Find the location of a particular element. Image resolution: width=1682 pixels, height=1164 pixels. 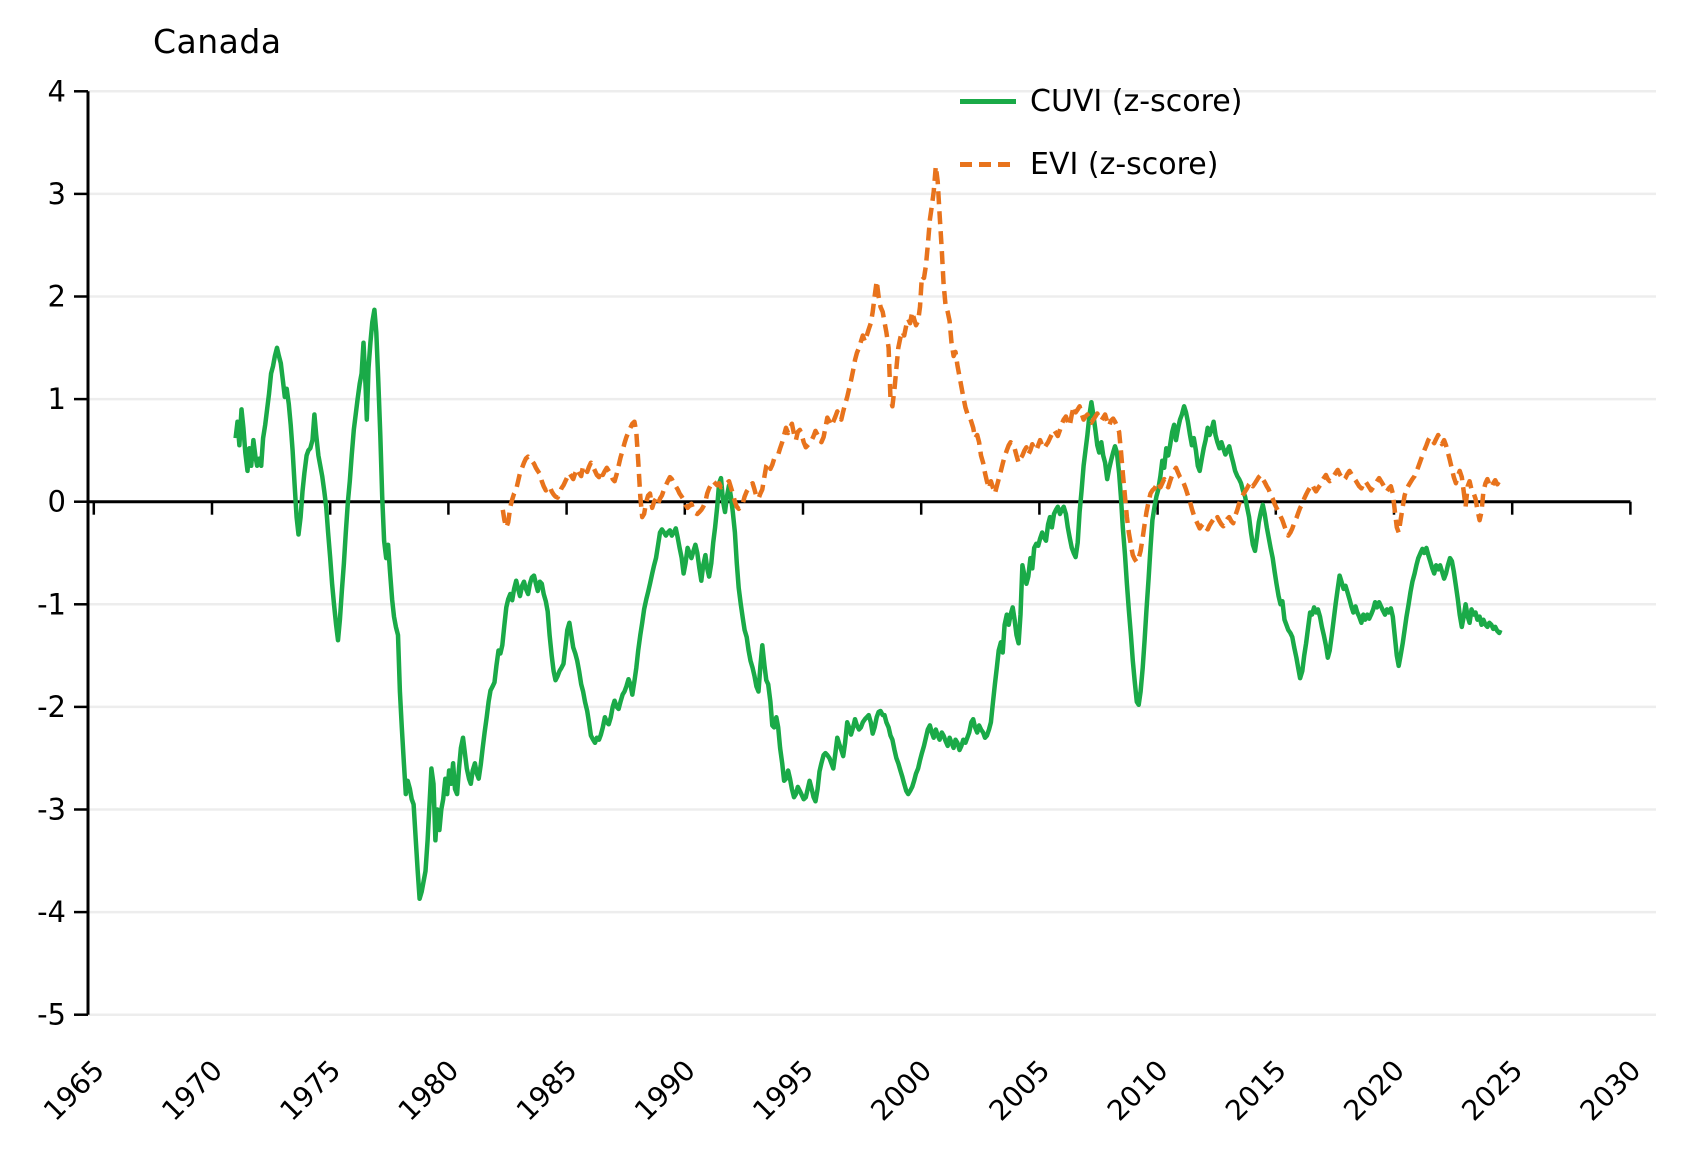

legend-item-cuvi: CUVI (z-score) is located at coordinates (1101, 101).